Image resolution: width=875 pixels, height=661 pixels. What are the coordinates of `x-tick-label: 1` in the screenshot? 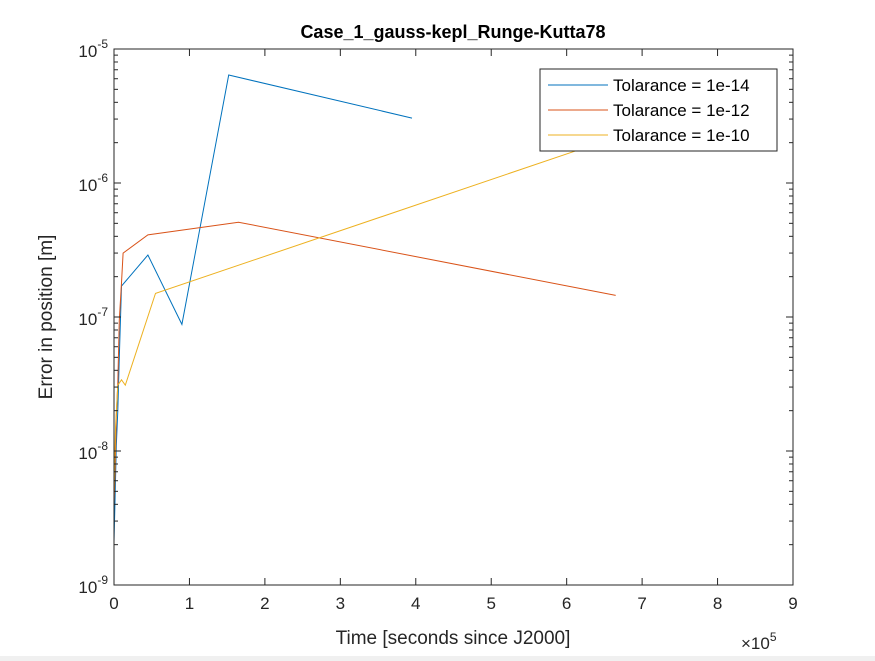 It's located at (189, 603).